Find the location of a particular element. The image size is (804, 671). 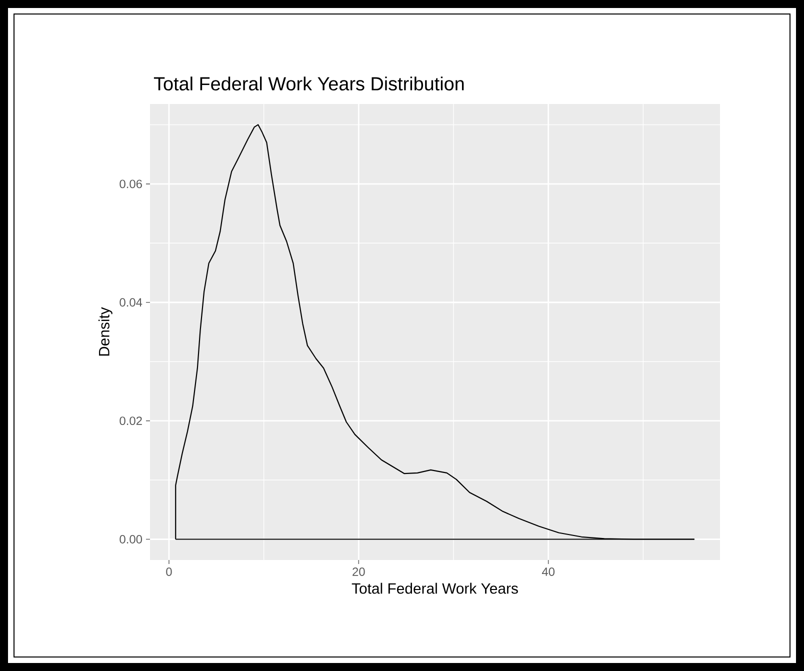

y-axis-title: Density is located at coordinates (105, 331).